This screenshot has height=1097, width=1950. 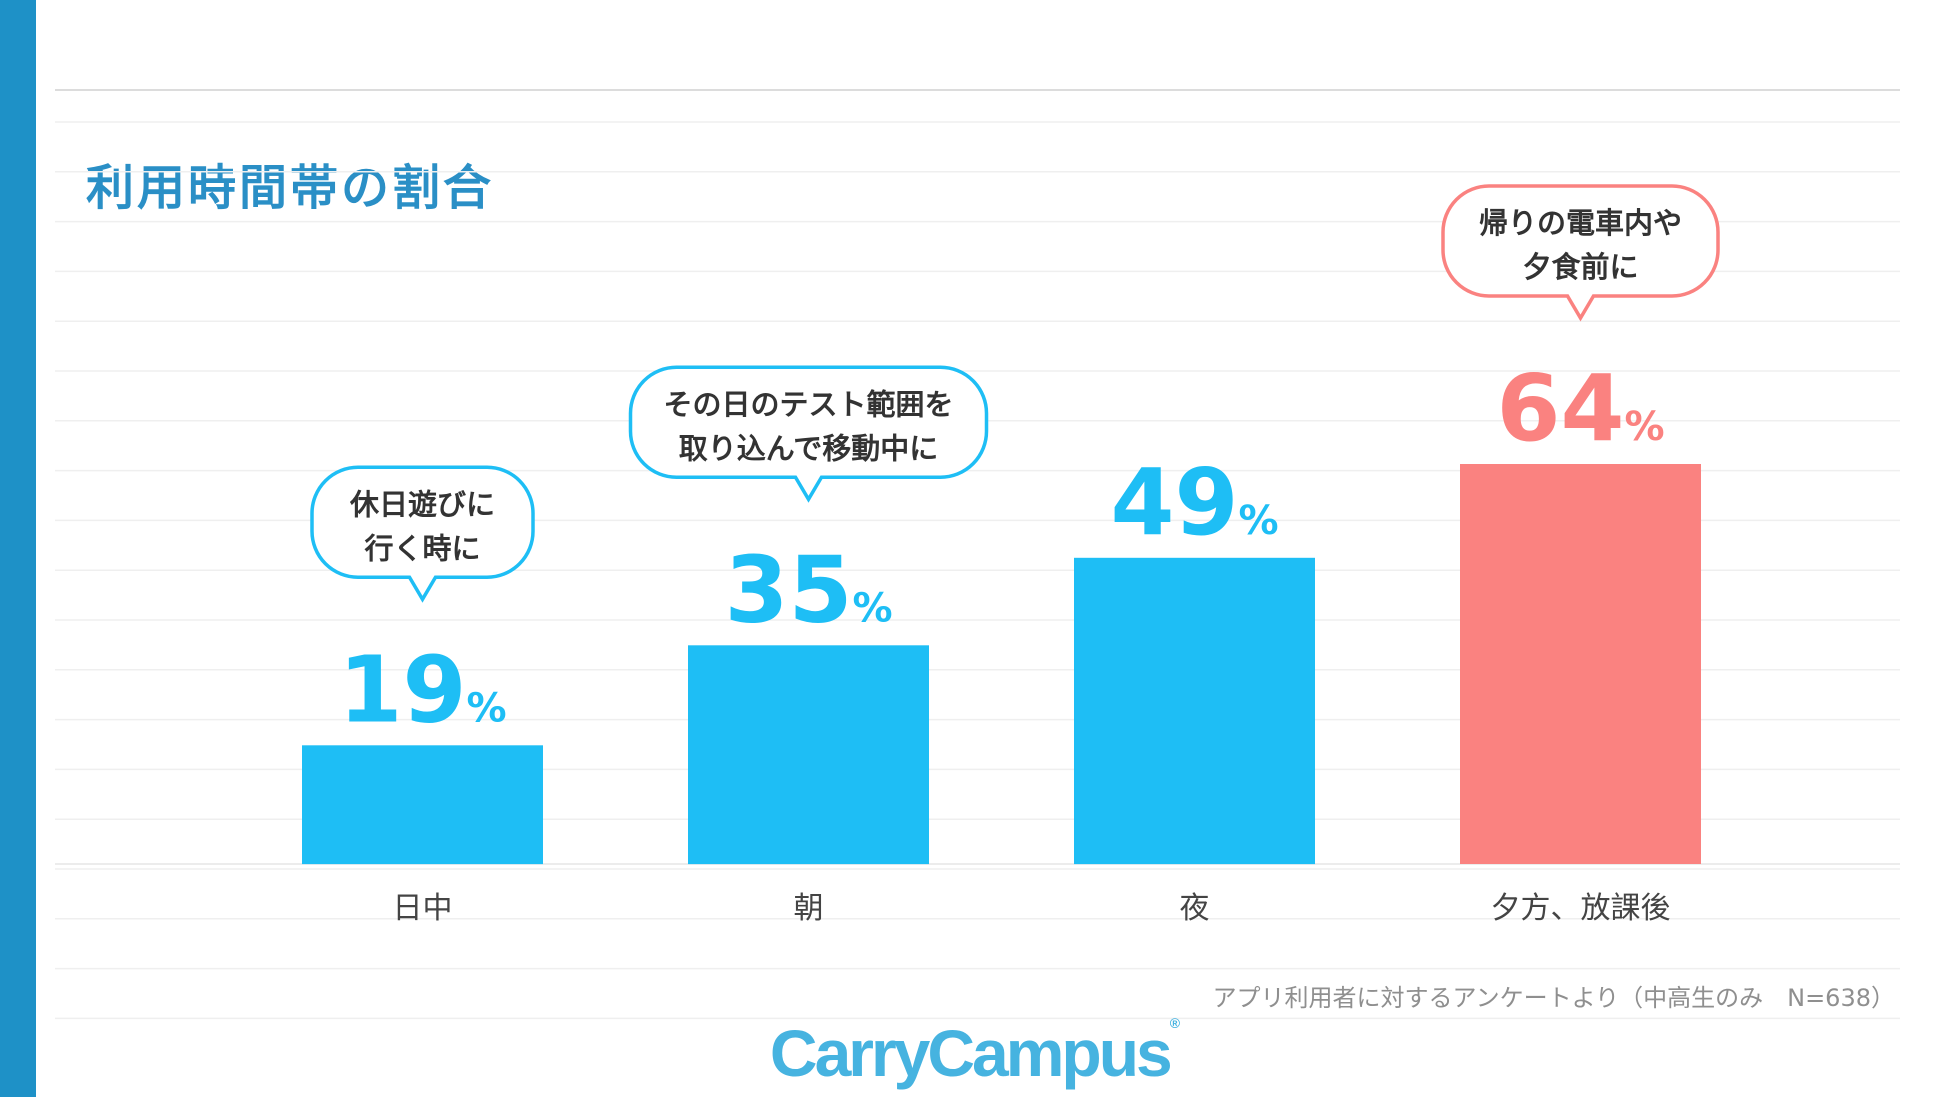 What do you see at coordinates (1195, 908) in the screenshot?
I see `category-label-3: 夜` at bounding box center [1195, 908].